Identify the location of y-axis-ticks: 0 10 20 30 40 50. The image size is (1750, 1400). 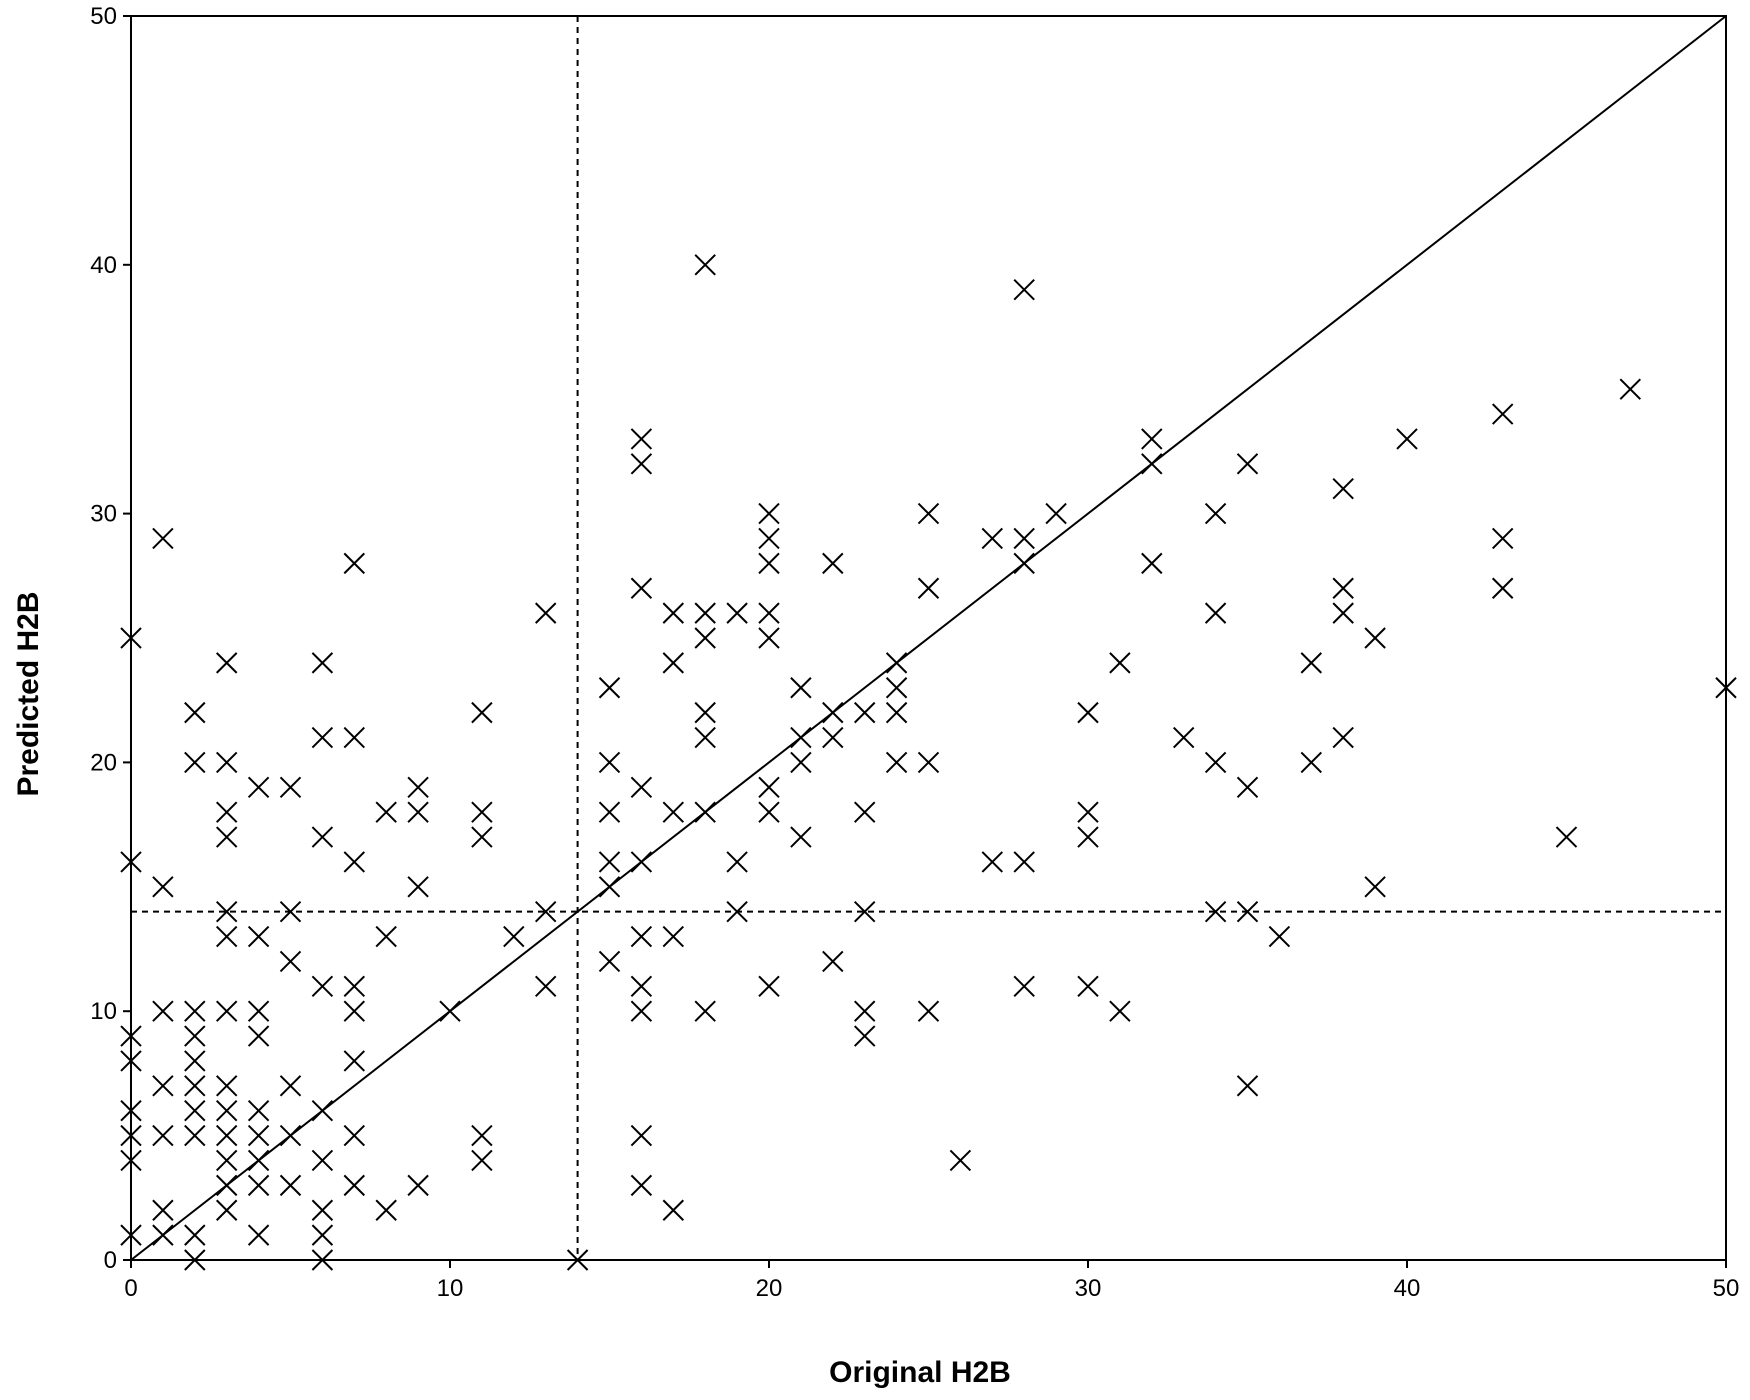
(110, 638).